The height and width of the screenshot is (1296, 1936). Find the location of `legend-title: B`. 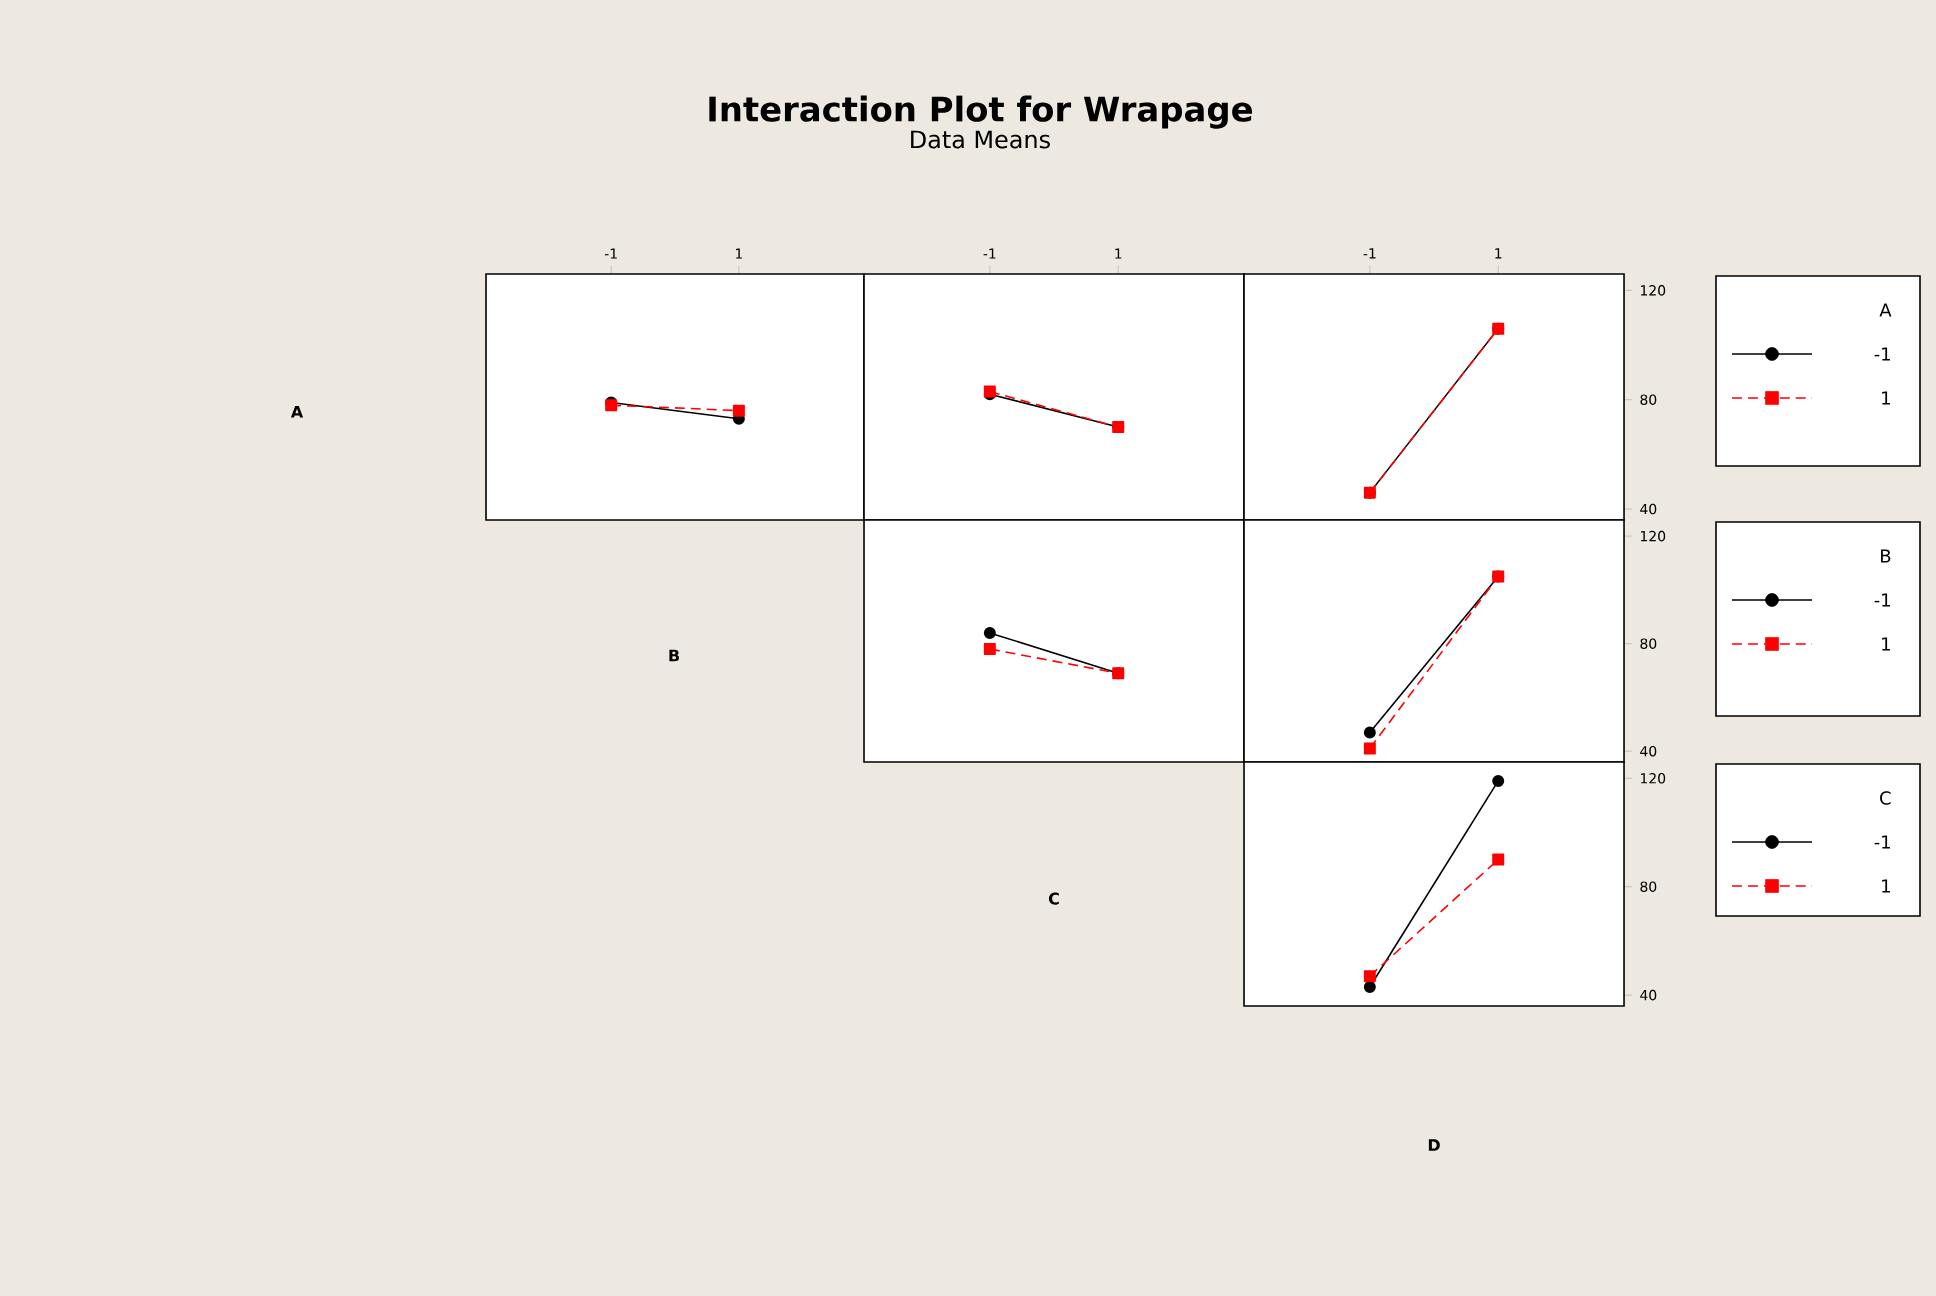

legend-title: B is located at coordinates (1886, 556).